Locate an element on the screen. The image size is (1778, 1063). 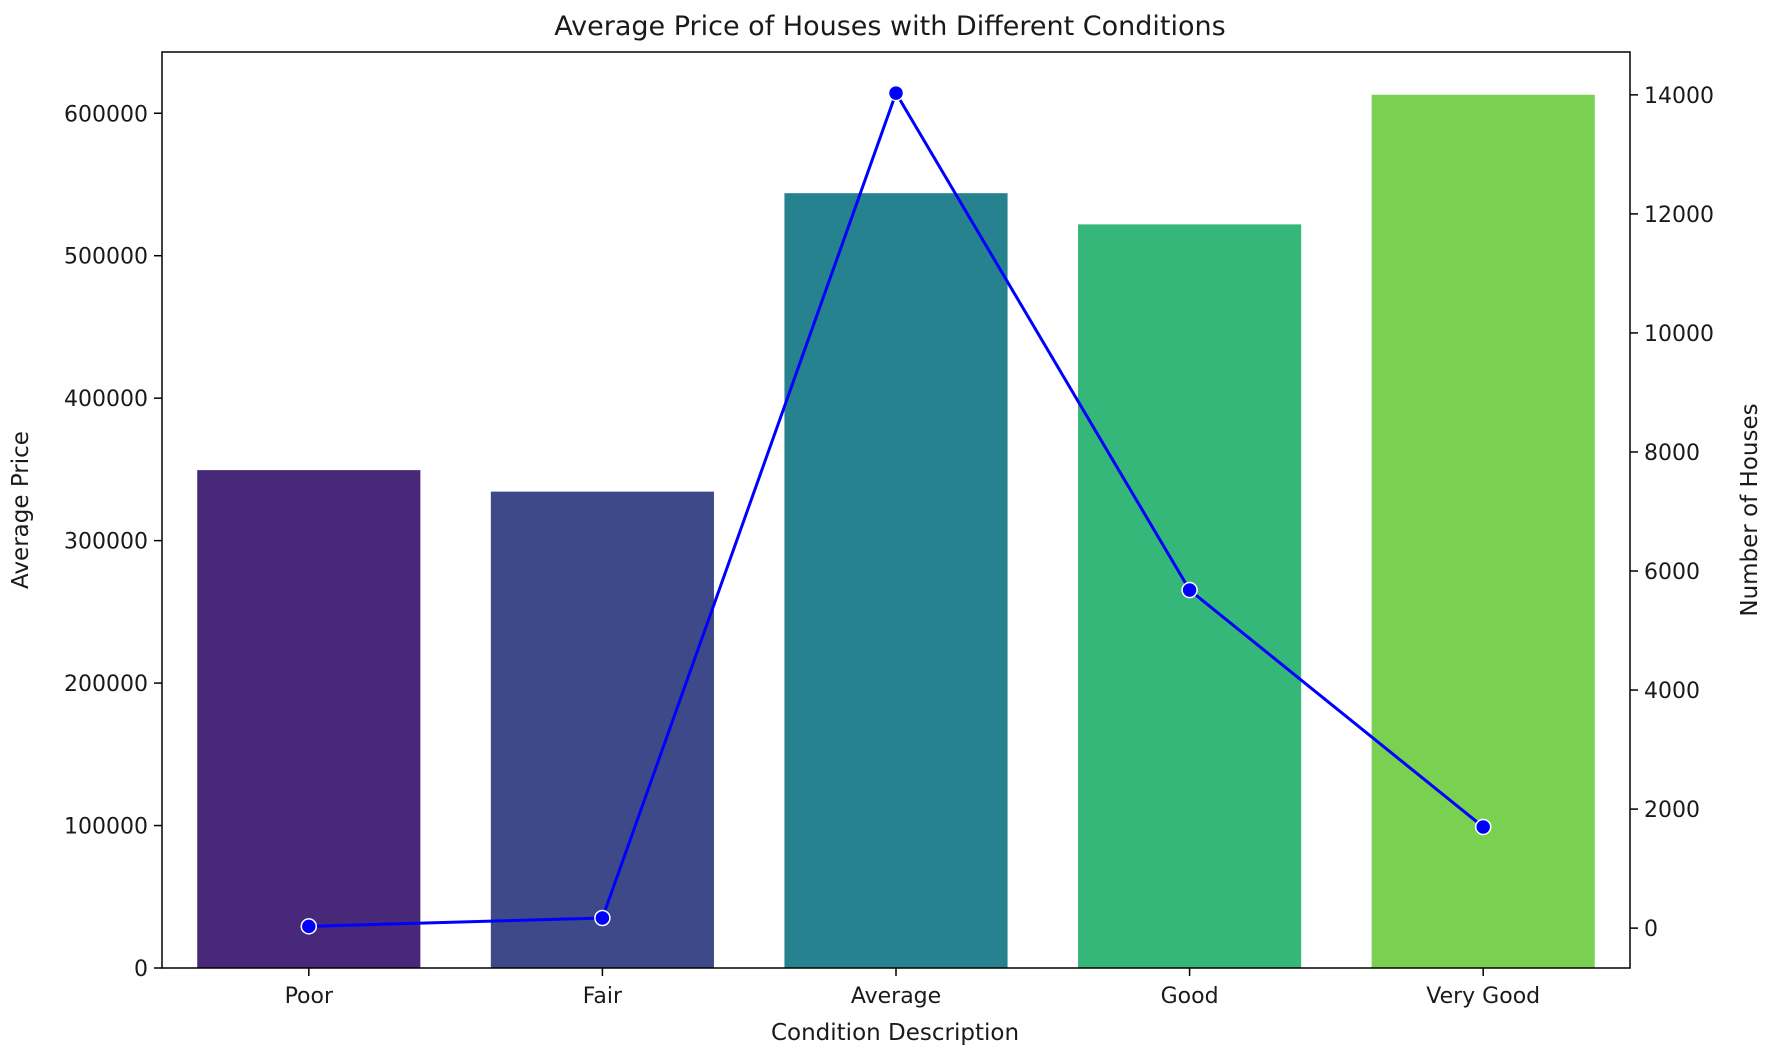
count-marker-good is located at coordinates (1189, 590).